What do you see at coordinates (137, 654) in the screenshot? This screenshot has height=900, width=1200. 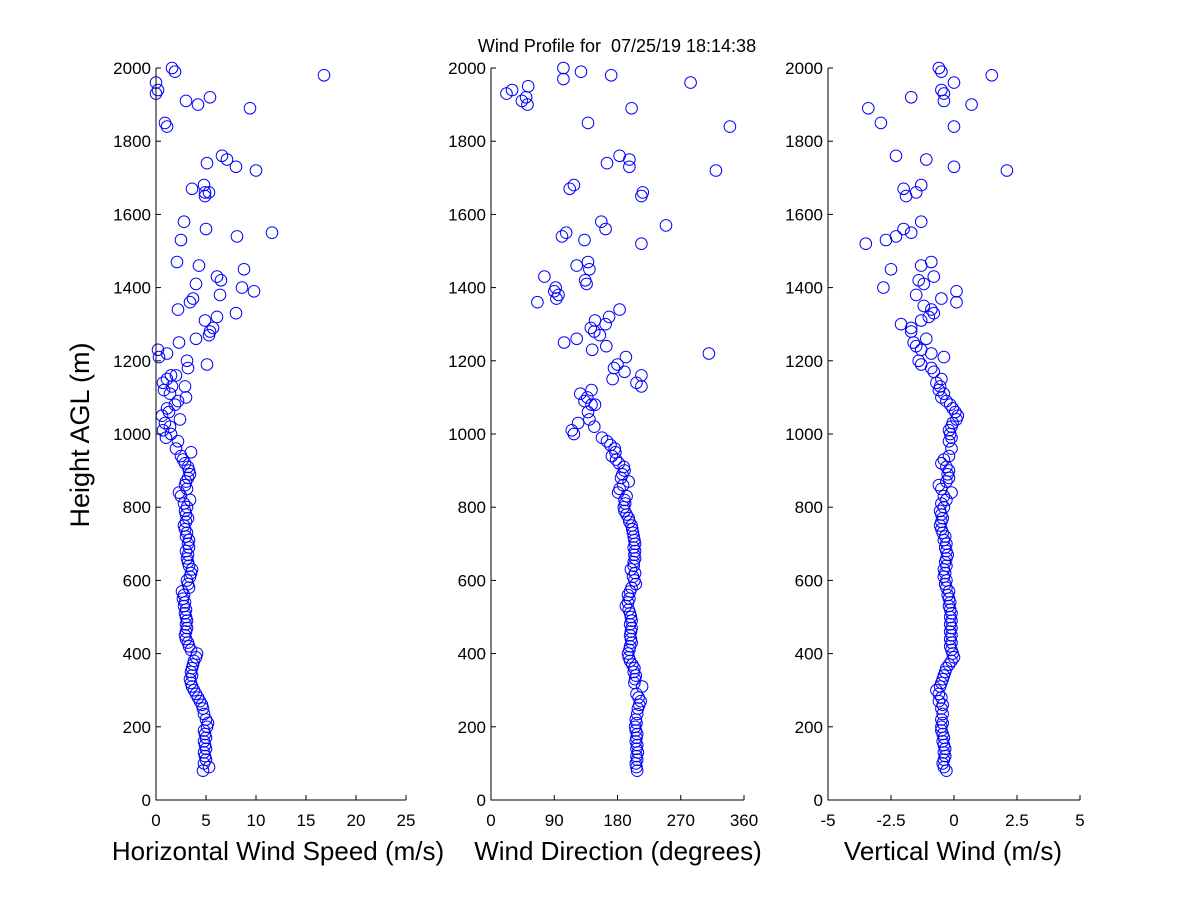 I see `y-tick-label: 400` at bounding box center [137, 654].